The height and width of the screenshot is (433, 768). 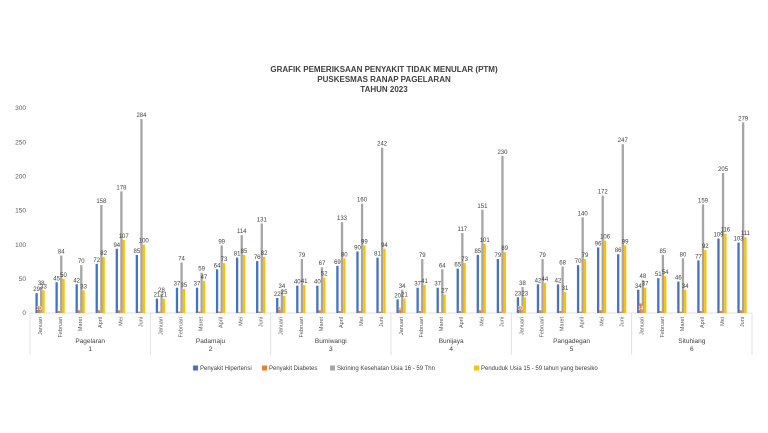 What do you see at coordinates (184, 286) in the screenshot?
I see `data-label: 35` at bounding box center [184, 286].